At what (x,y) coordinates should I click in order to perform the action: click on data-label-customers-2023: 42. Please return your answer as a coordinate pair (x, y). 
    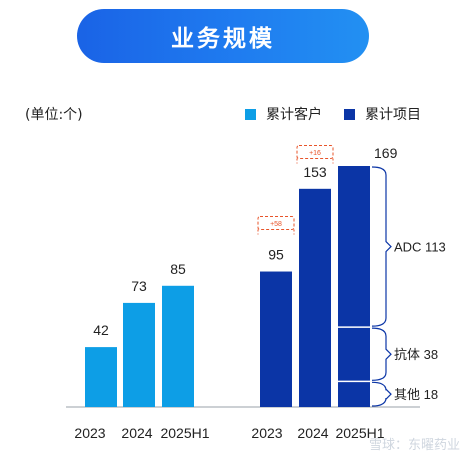
    Looking at the image, I should click on (101, 330).